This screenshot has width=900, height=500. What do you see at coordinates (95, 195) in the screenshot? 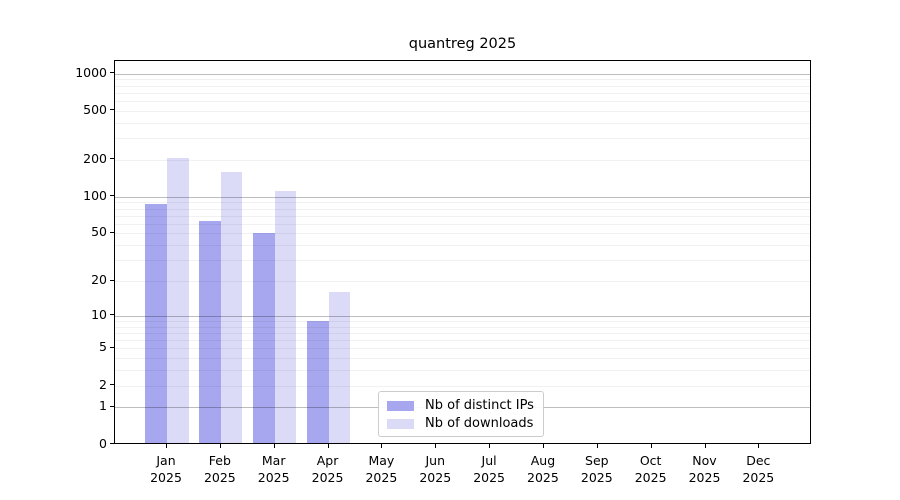
I see `y-tick-label-100: 100` at bounding box center [95, 195].